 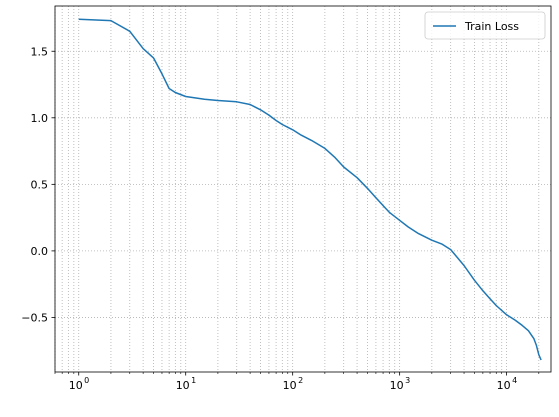 I want to click on x-tick-exponent: 2, so click(x=300, y=380).